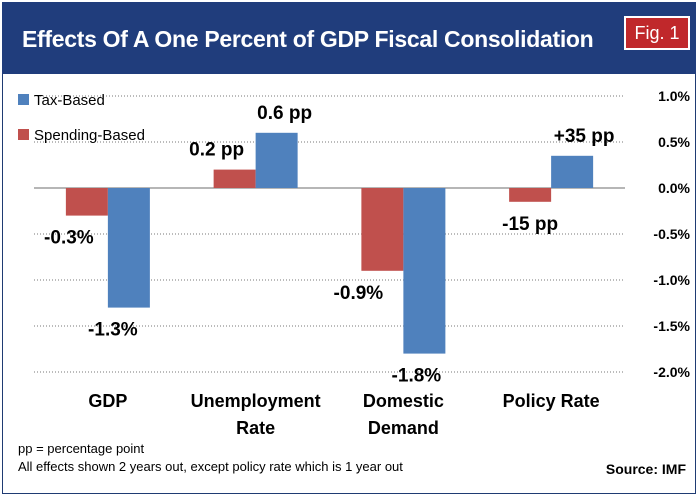 This screenshot has width=700, height=498. Describe the element at coordinates (69, 238) in the screenshot. I see `data-label: -0.3%` at that location.